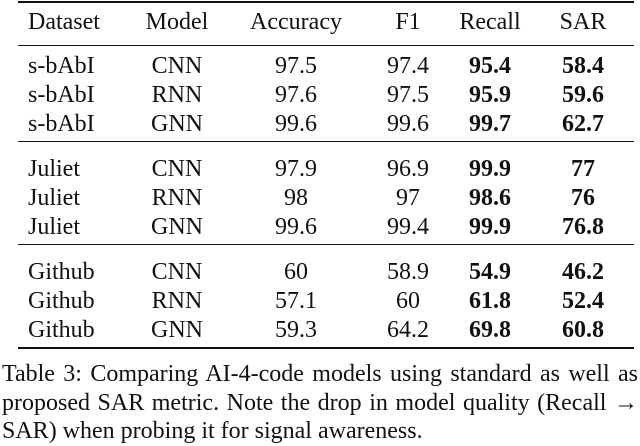  What do you see at coordinates (583, 330) in the screenshot?
I see `table-cell: 60.8` at bounding box center [583, 330].